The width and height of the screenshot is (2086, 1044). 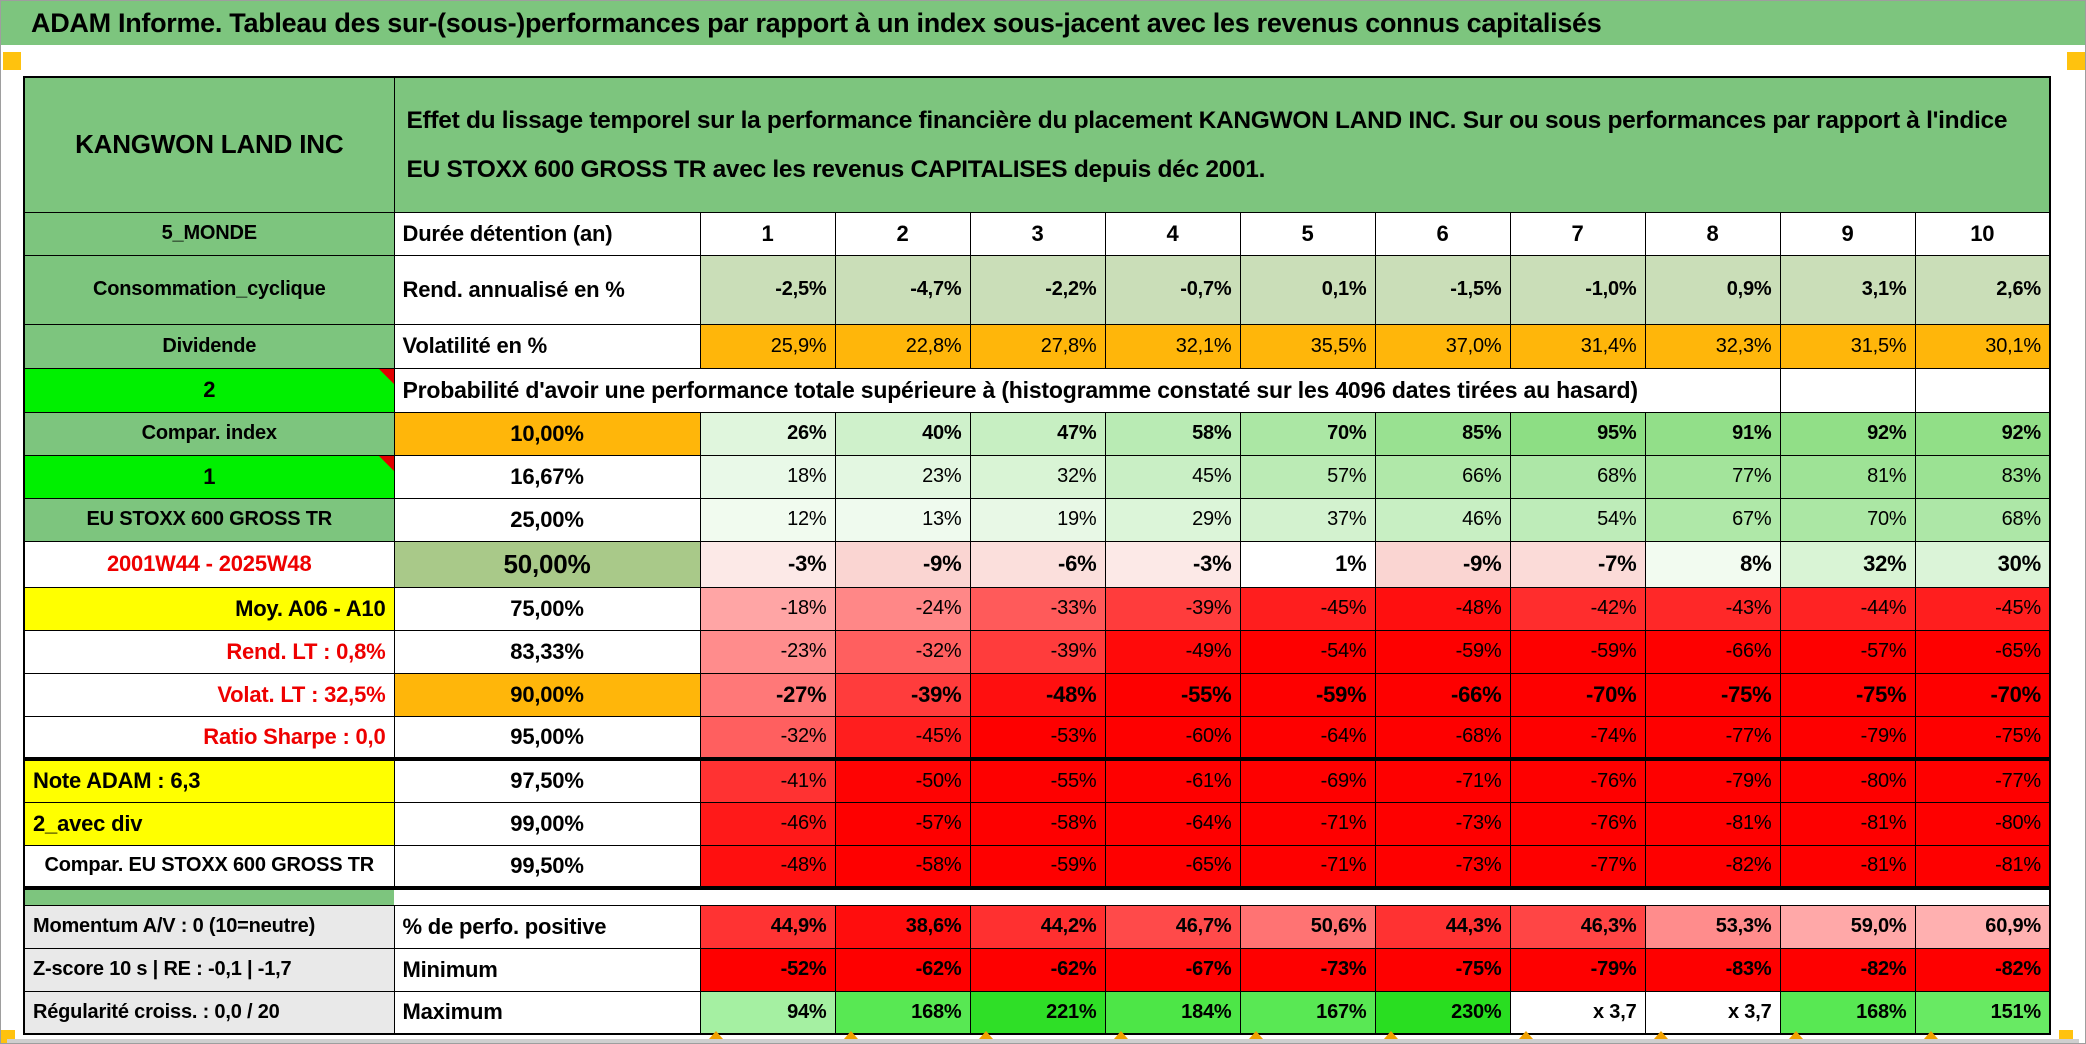 What do you see at coordinates (1442, 1012) in the screenshot?
I see `data-cell: 230%` at bounding box center [1442, 1012].